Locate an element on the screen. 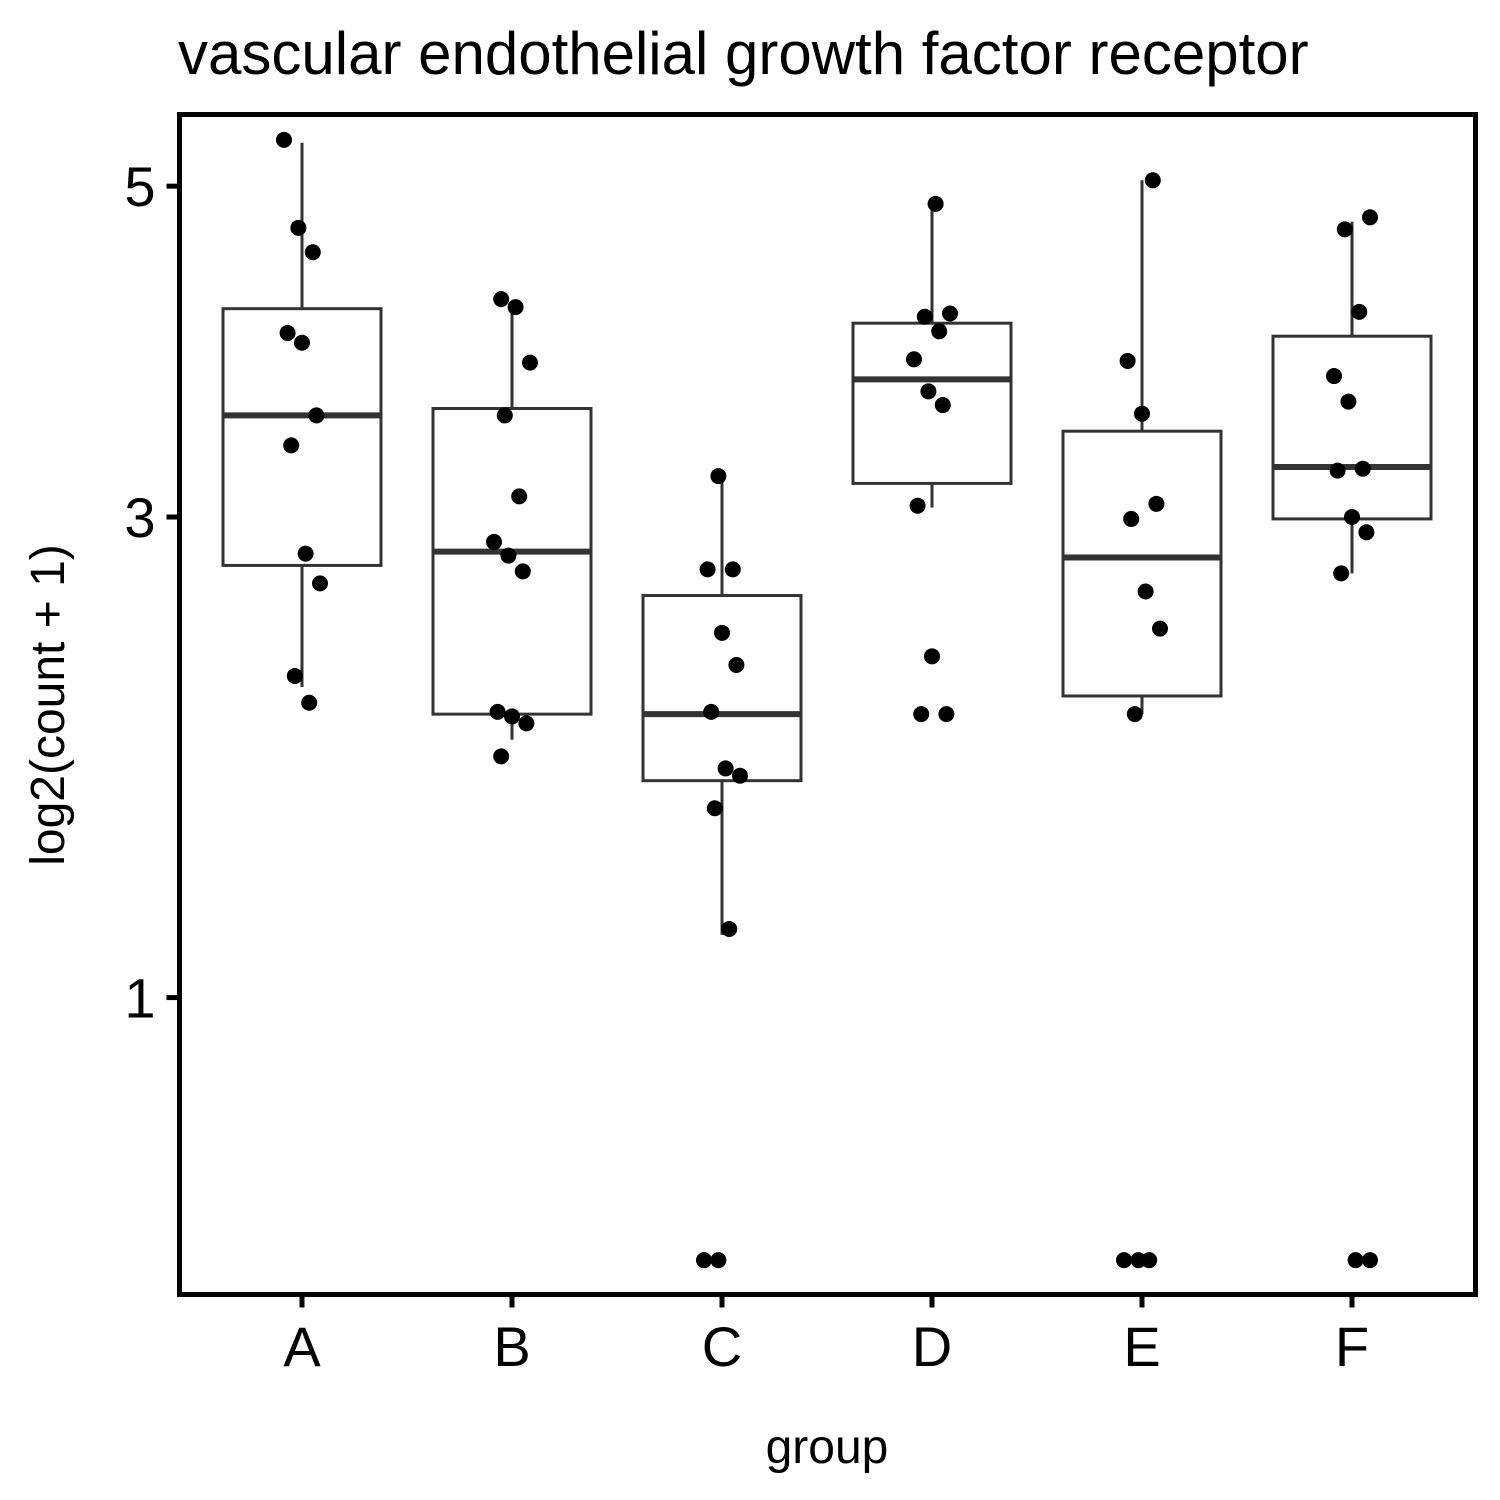  x-tick-label: C is located at coordinates (722, 1346).